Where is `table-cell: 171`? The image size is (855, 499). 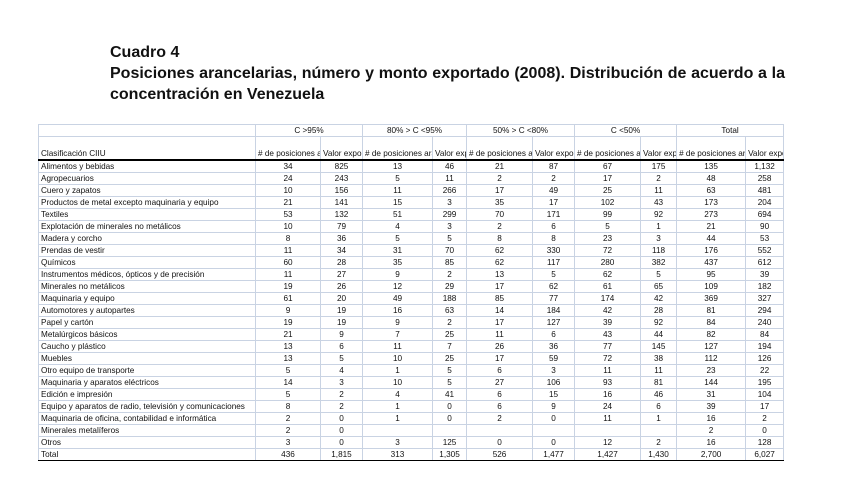
table-cell: 171 is located at coordinates (554, 214).